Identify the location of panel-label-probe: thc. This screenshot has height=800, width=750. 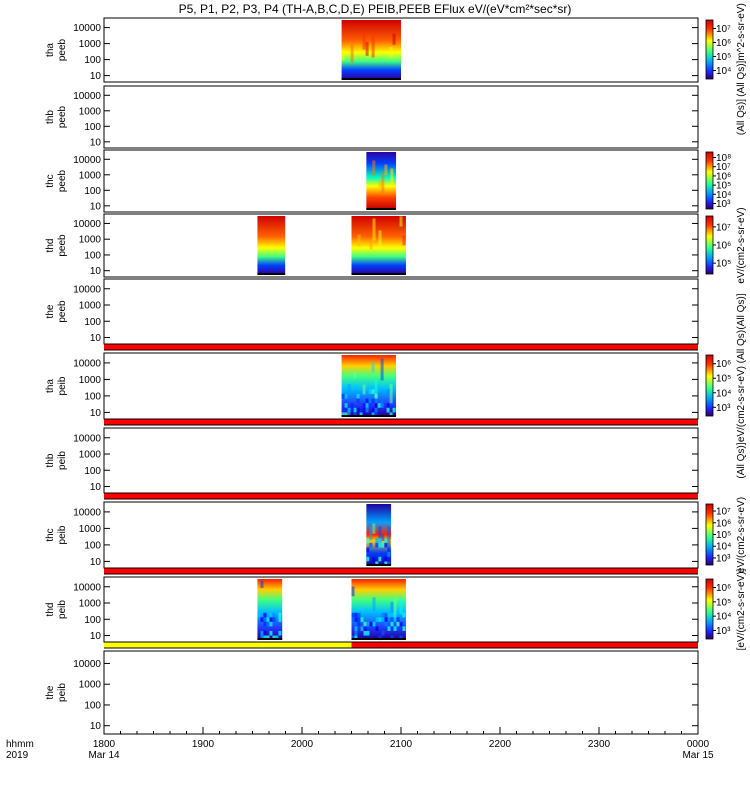
(50, 534).